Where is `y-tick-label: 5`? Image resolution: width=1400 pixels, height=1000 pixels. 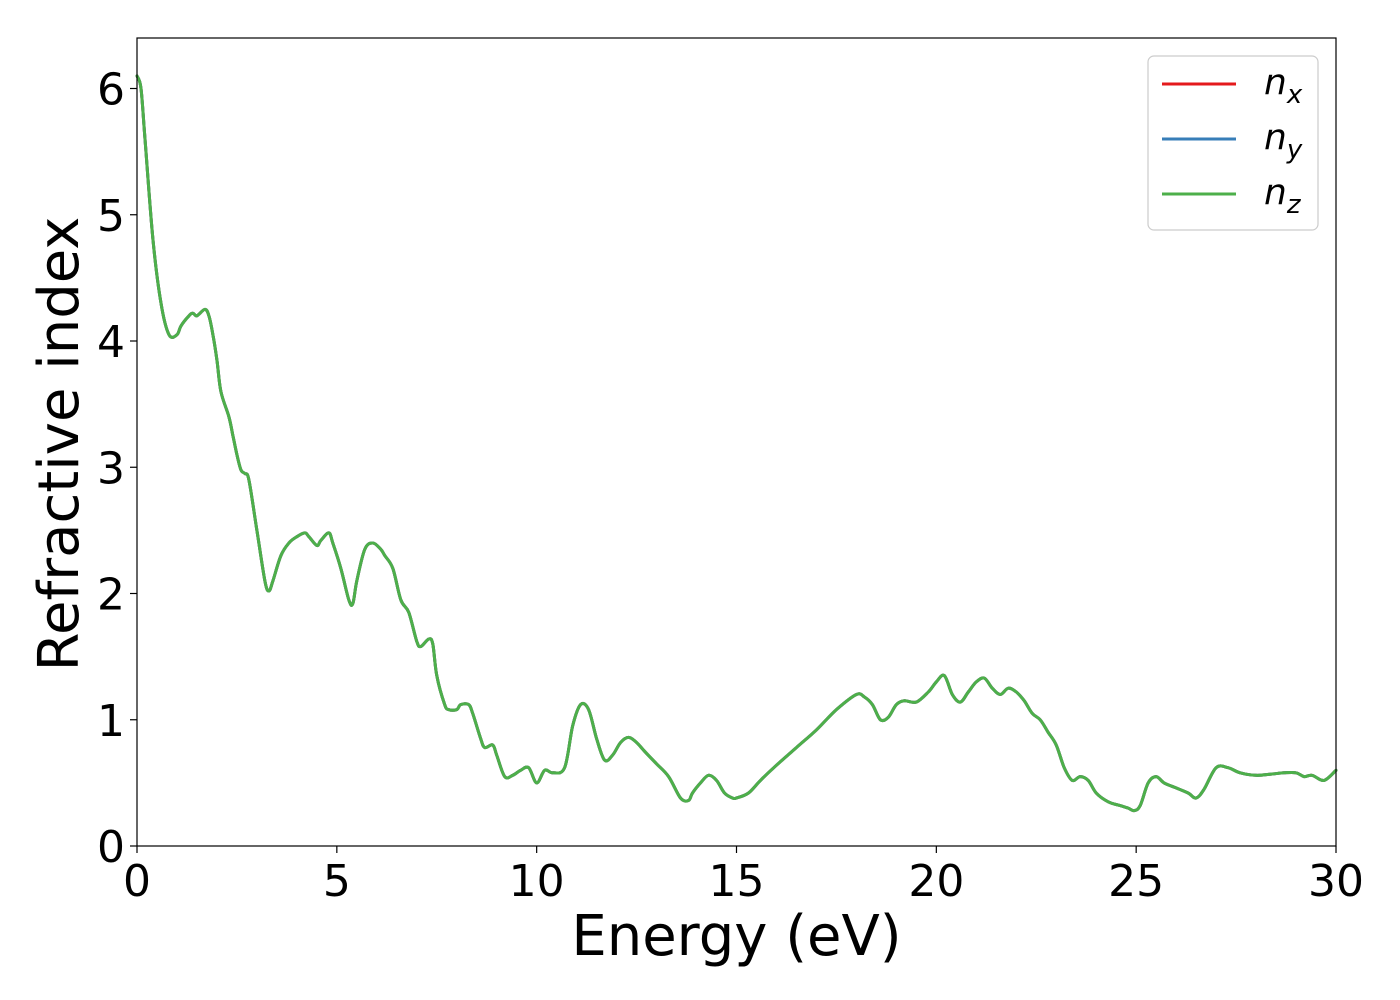 y-tick-label: 5 is located at coordinates (111, 216).